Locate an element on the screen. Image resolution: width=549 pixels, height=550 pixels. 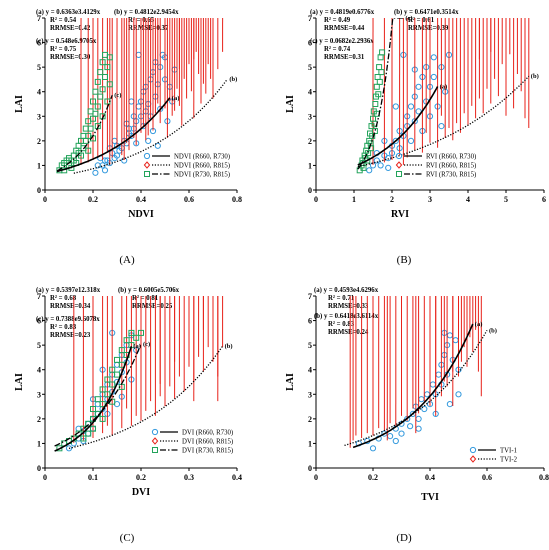
equation-b: (b) y = 0.6418e3.6114x is located at coordinates (346, 316).